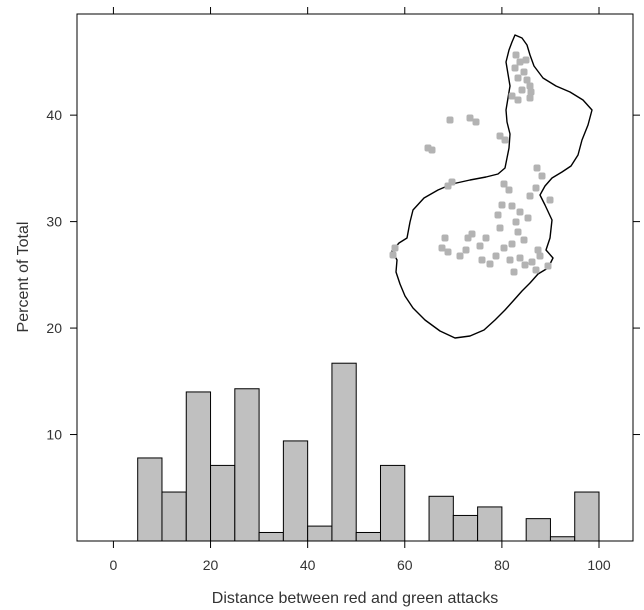 The width and height of the screenshot is (644, 610). Describe the element at coordinates (54, 115) in the screenshot. I see `y-tick-label: 40` at that location.